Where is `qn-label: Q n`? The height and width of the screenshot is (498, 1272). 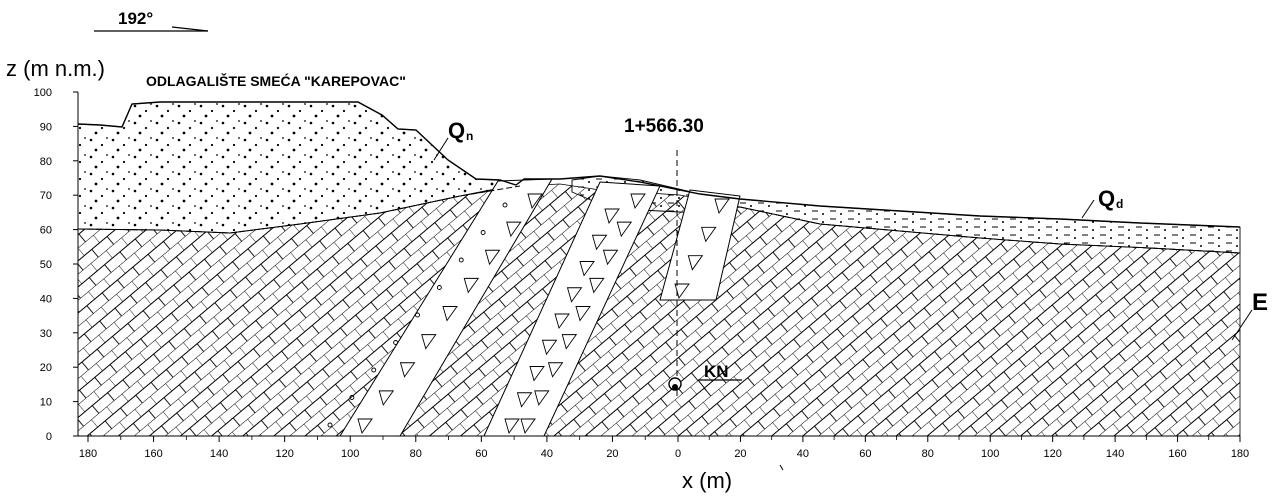
qn-label: Q n is located at coordinates (453, 139).